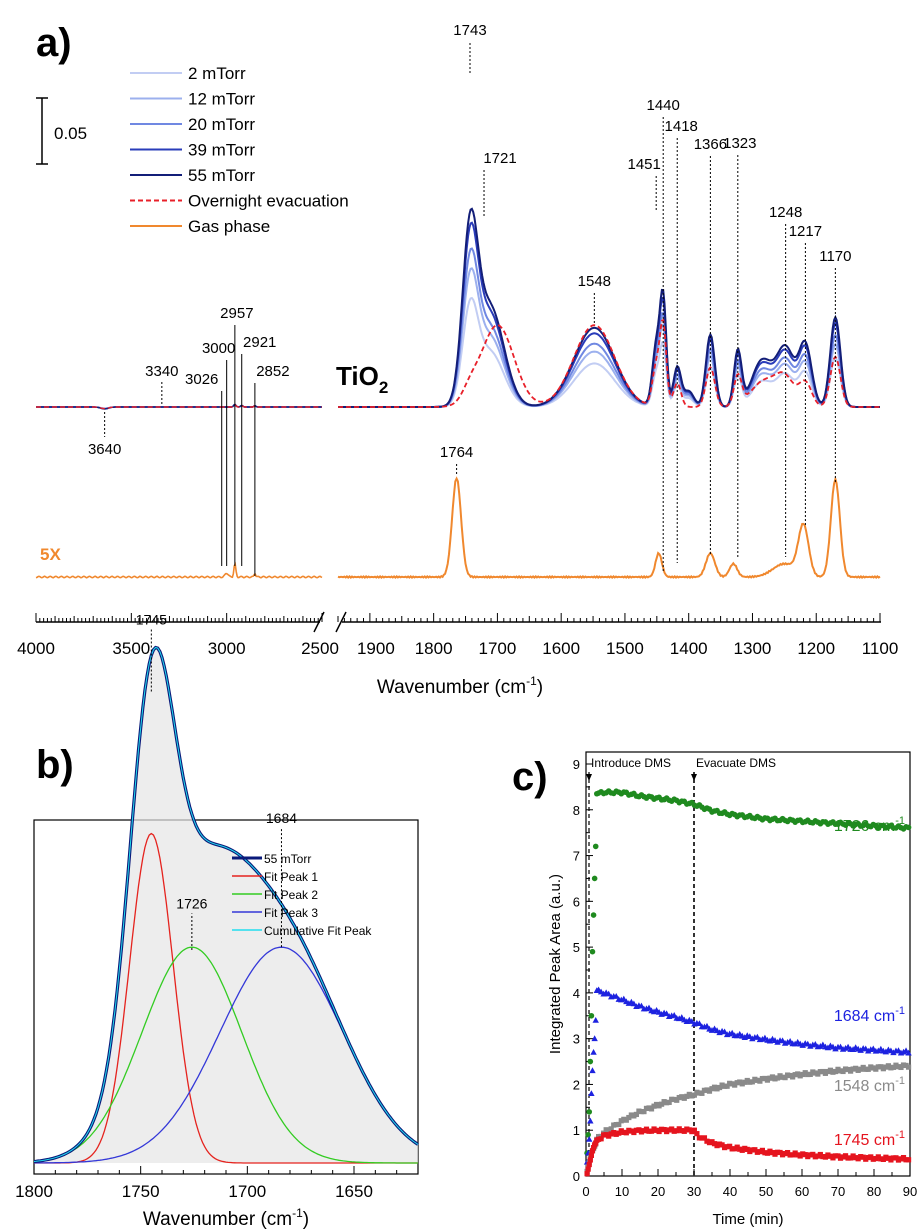 The width and height of the screenshot is (921, 1231). What do you see at coordinates (739, 143) in the screenshot?
I see `annotation-label-1323: 1323` at bounding box center [739, 143].